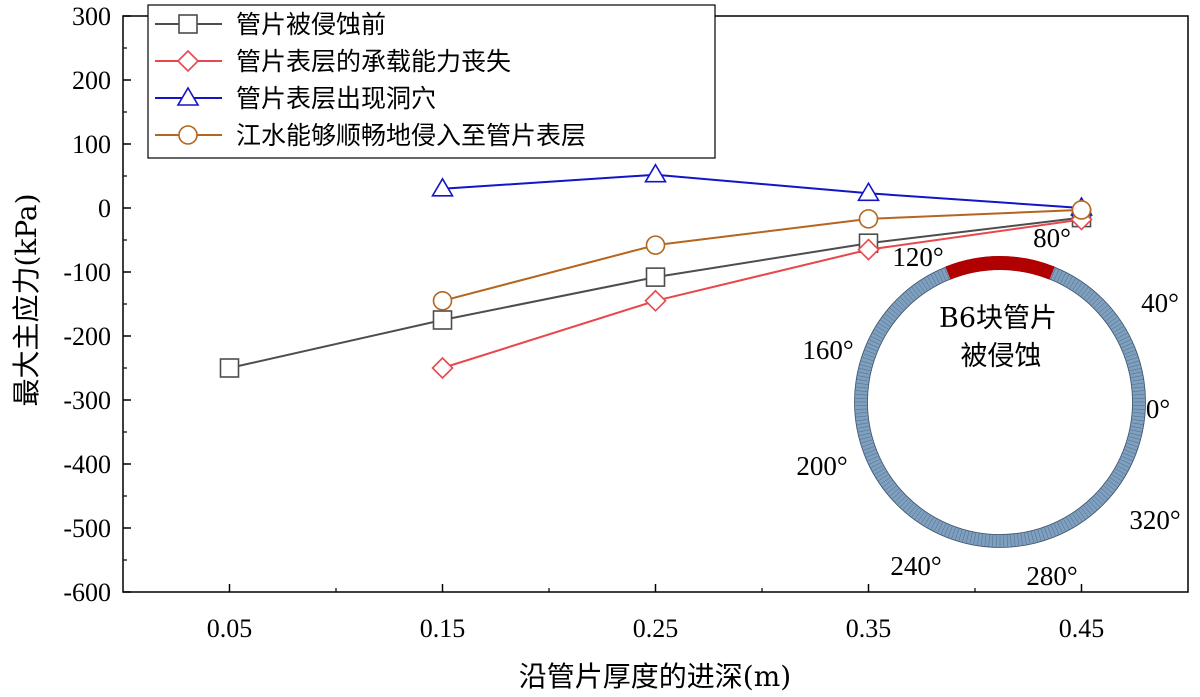 Image resolution: width=1200 pixels, height=697 pixels. Describe the element at coordinates (87, 464) in the screenshot. I see `y-tick-label: -400` at that location.